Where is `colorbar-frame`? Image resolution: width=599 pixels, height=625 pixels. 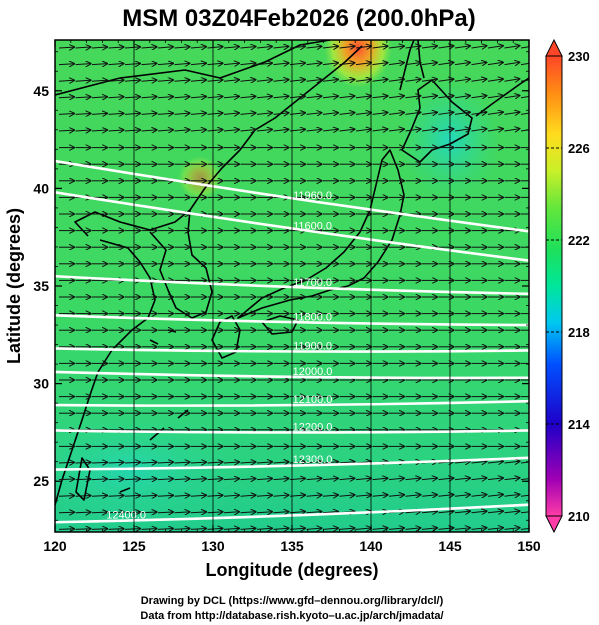
colorbar-frame is located at coordinates (554, 286).